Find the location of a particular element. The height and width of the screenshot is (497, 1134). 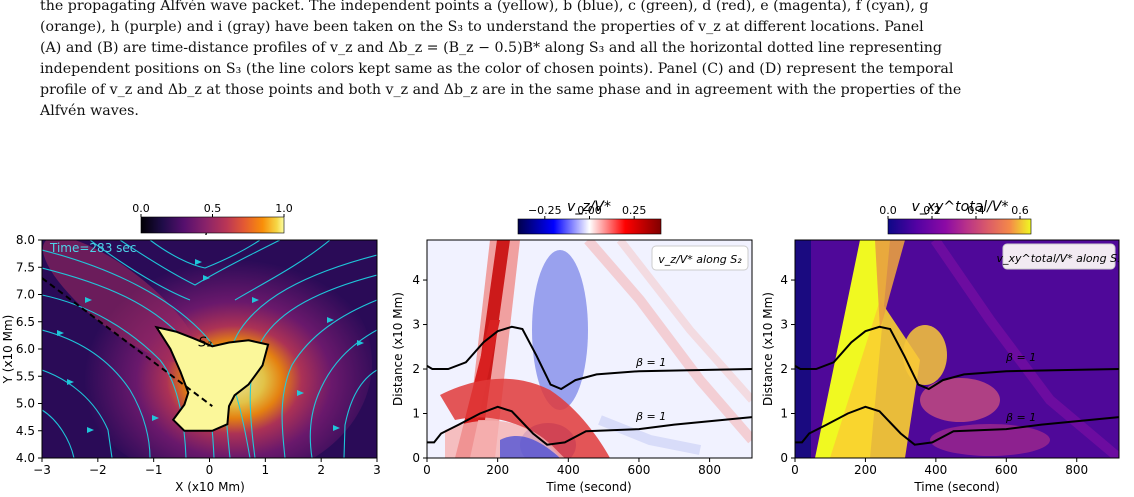

beta1-upper-line-b is located at coordinates (589, 358).